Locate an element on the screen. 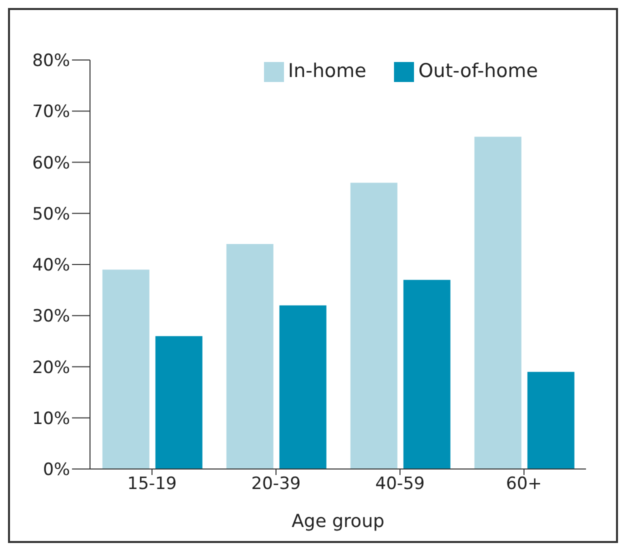  y-tick-label: 20% is located at coordinates (51, 368).